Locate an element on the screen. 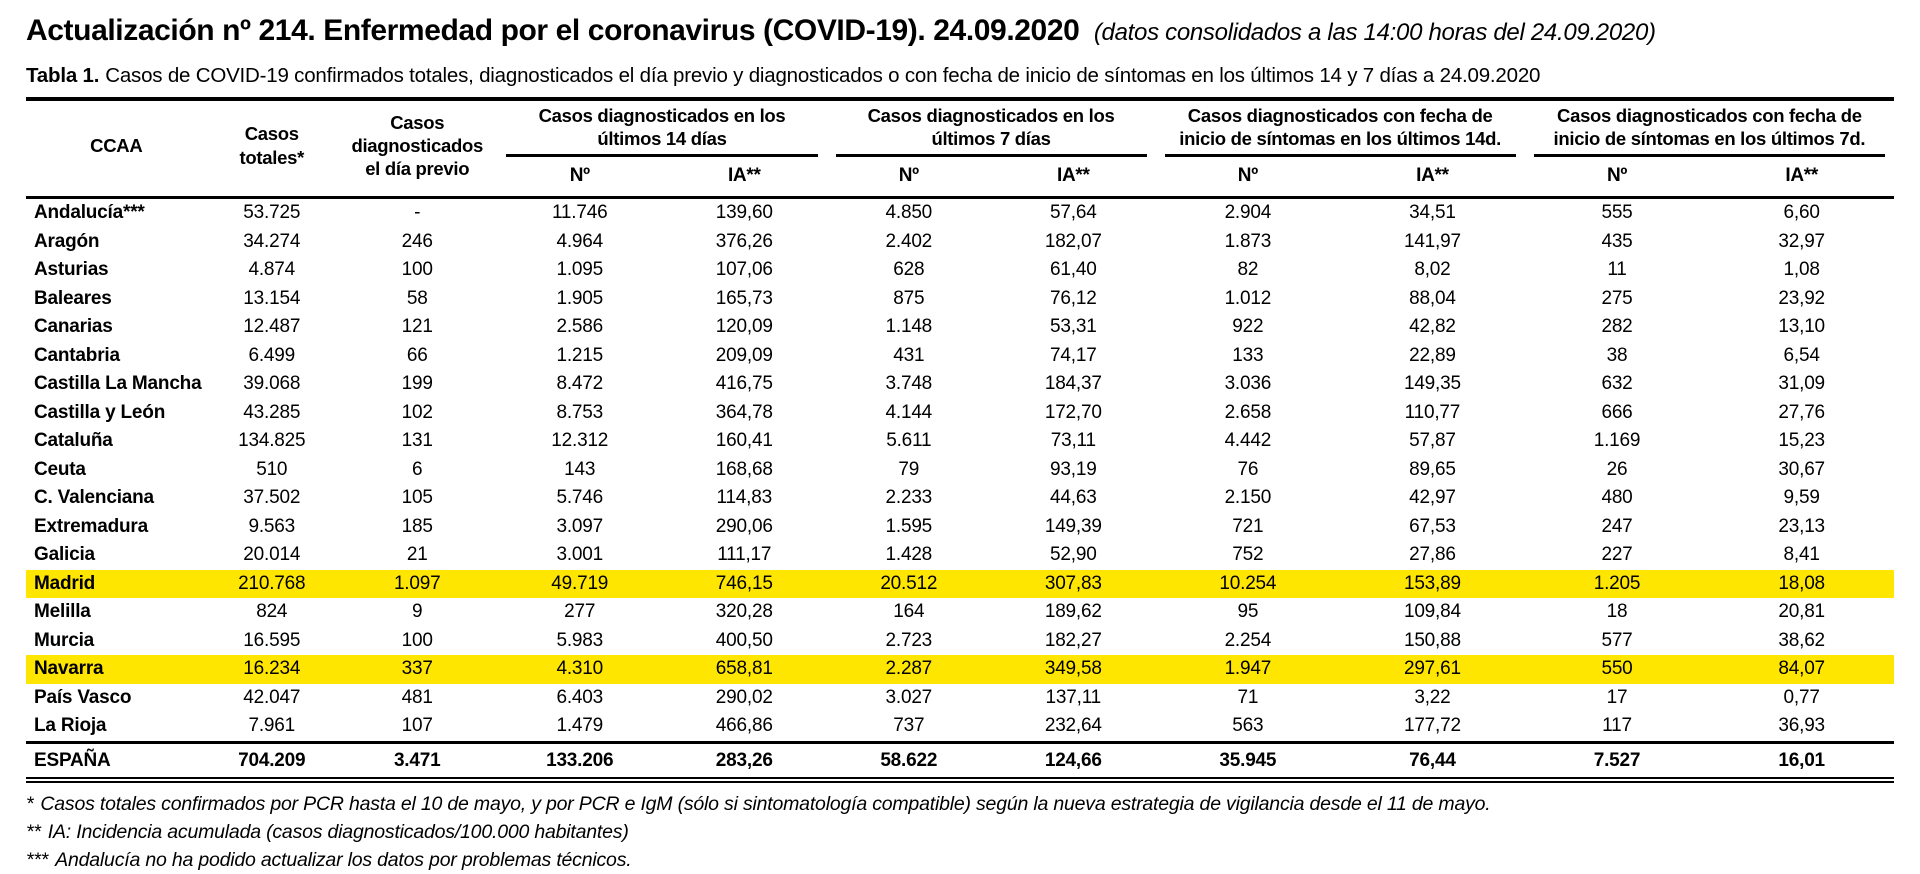 The height and width of the screenshot is (874, 1920). cell-value: 74,17 is located at coordinates (1073, 355).